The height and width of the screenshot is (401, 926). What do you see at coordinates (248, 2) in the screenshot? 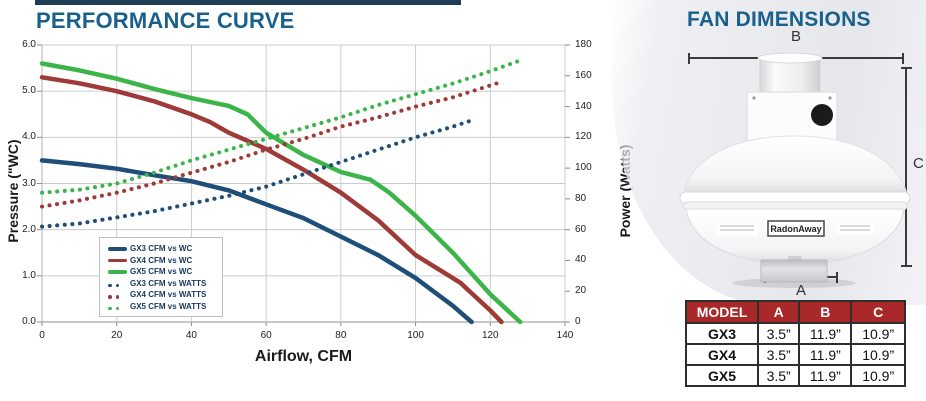
I see `top-crop-bar` at bounding box center [248, 2].